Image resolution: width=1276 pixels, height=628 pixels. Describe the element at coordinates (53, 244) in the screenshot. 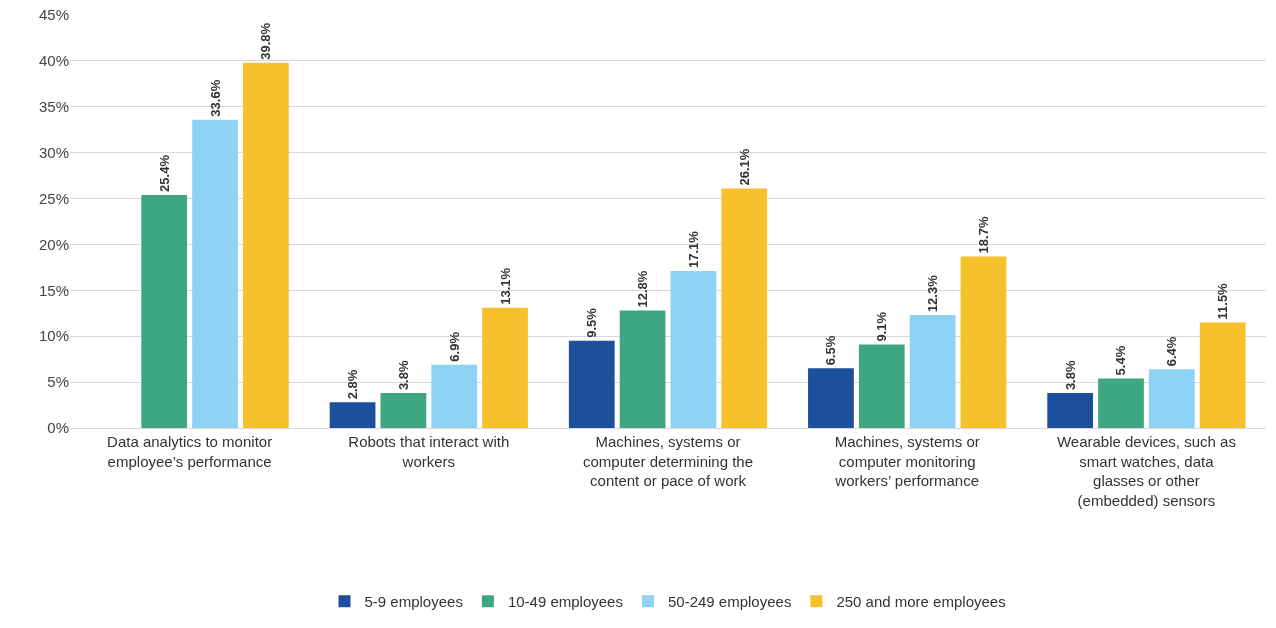

I see `y-tick-label: 20%` at that location.